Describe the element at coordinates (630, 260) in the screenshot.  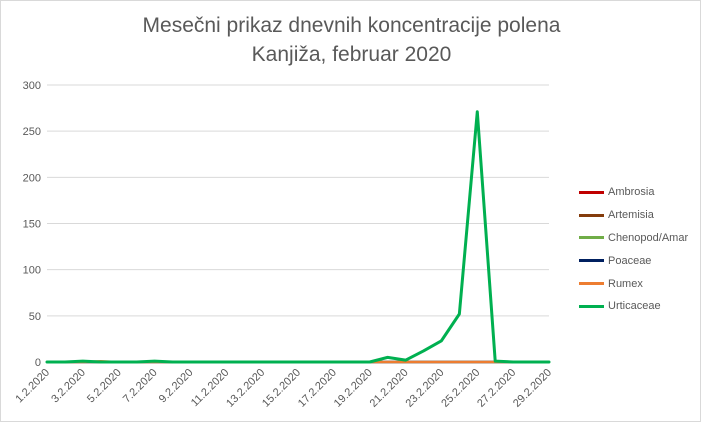
I see `legend-label: Poaceae` at that location.